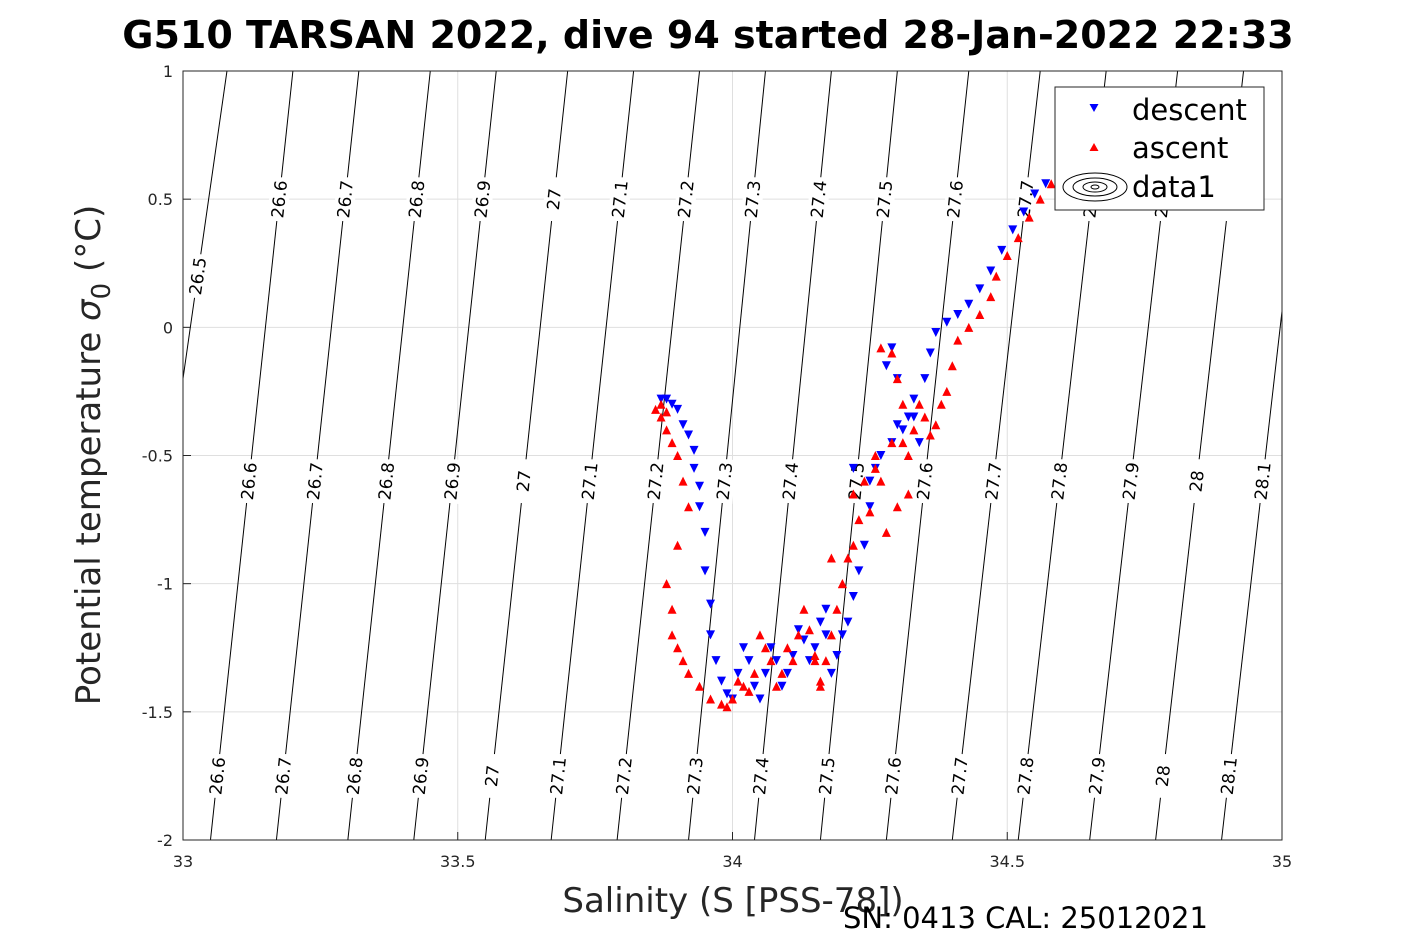 This screenshot has height=945, width=1417. I want to click on x-tick-label: 33.5, so click(458, 861).